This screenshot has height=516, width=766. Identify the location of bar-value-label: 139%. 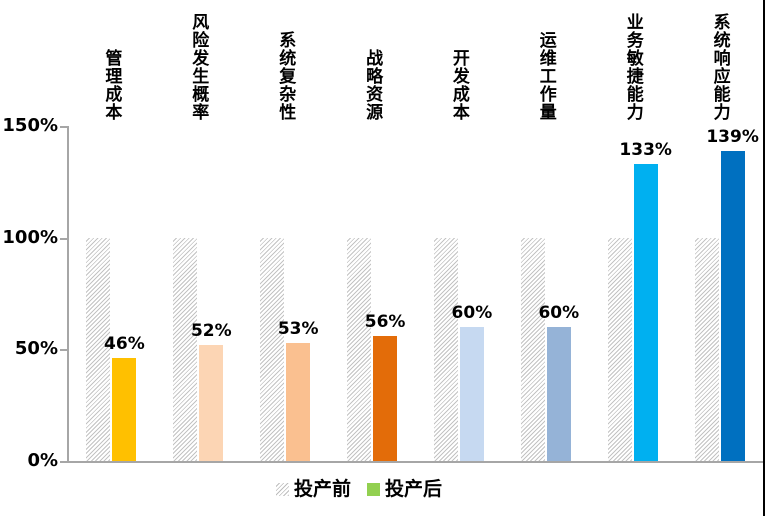
(732, 136).